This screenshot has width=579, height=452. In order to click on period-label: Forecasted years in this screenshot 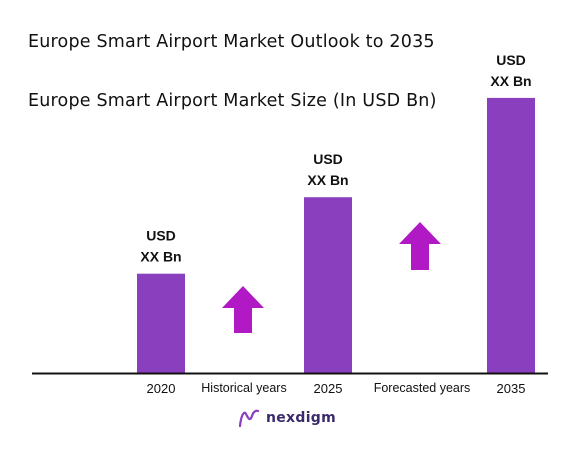, I will do `click(422, 388)`.